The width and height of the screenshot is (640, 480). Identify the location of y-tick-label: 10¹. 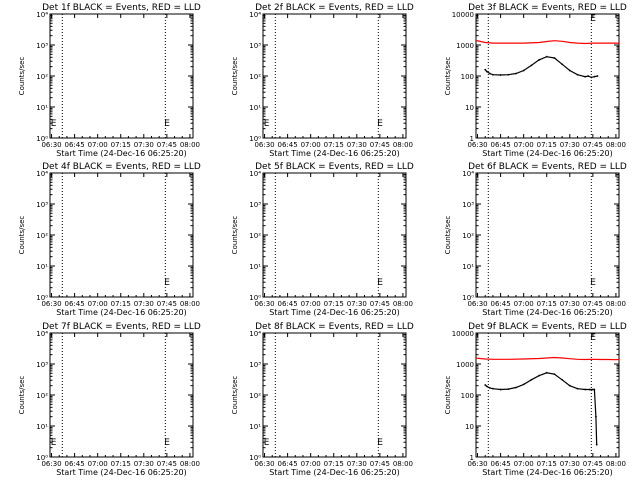
(42, 108).